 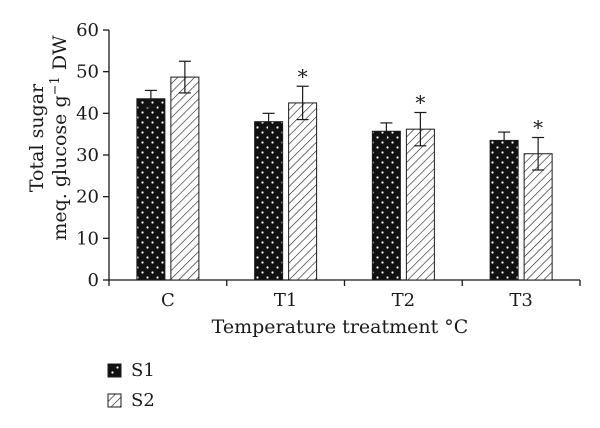 I want to click on bar-s2-t2, so click(x=420, y=204).